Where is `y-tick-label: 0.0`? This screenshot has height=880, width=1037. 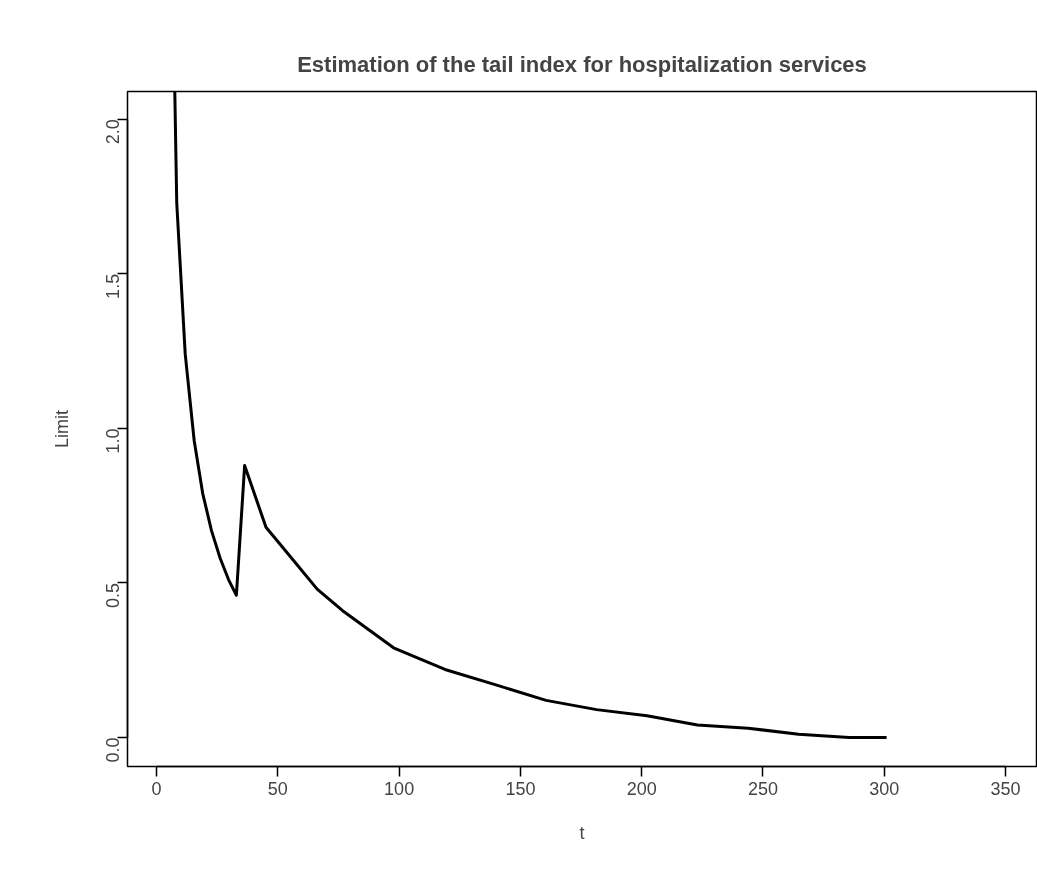
y-tick-label: 0.0 is located at coordinates (113, 750).